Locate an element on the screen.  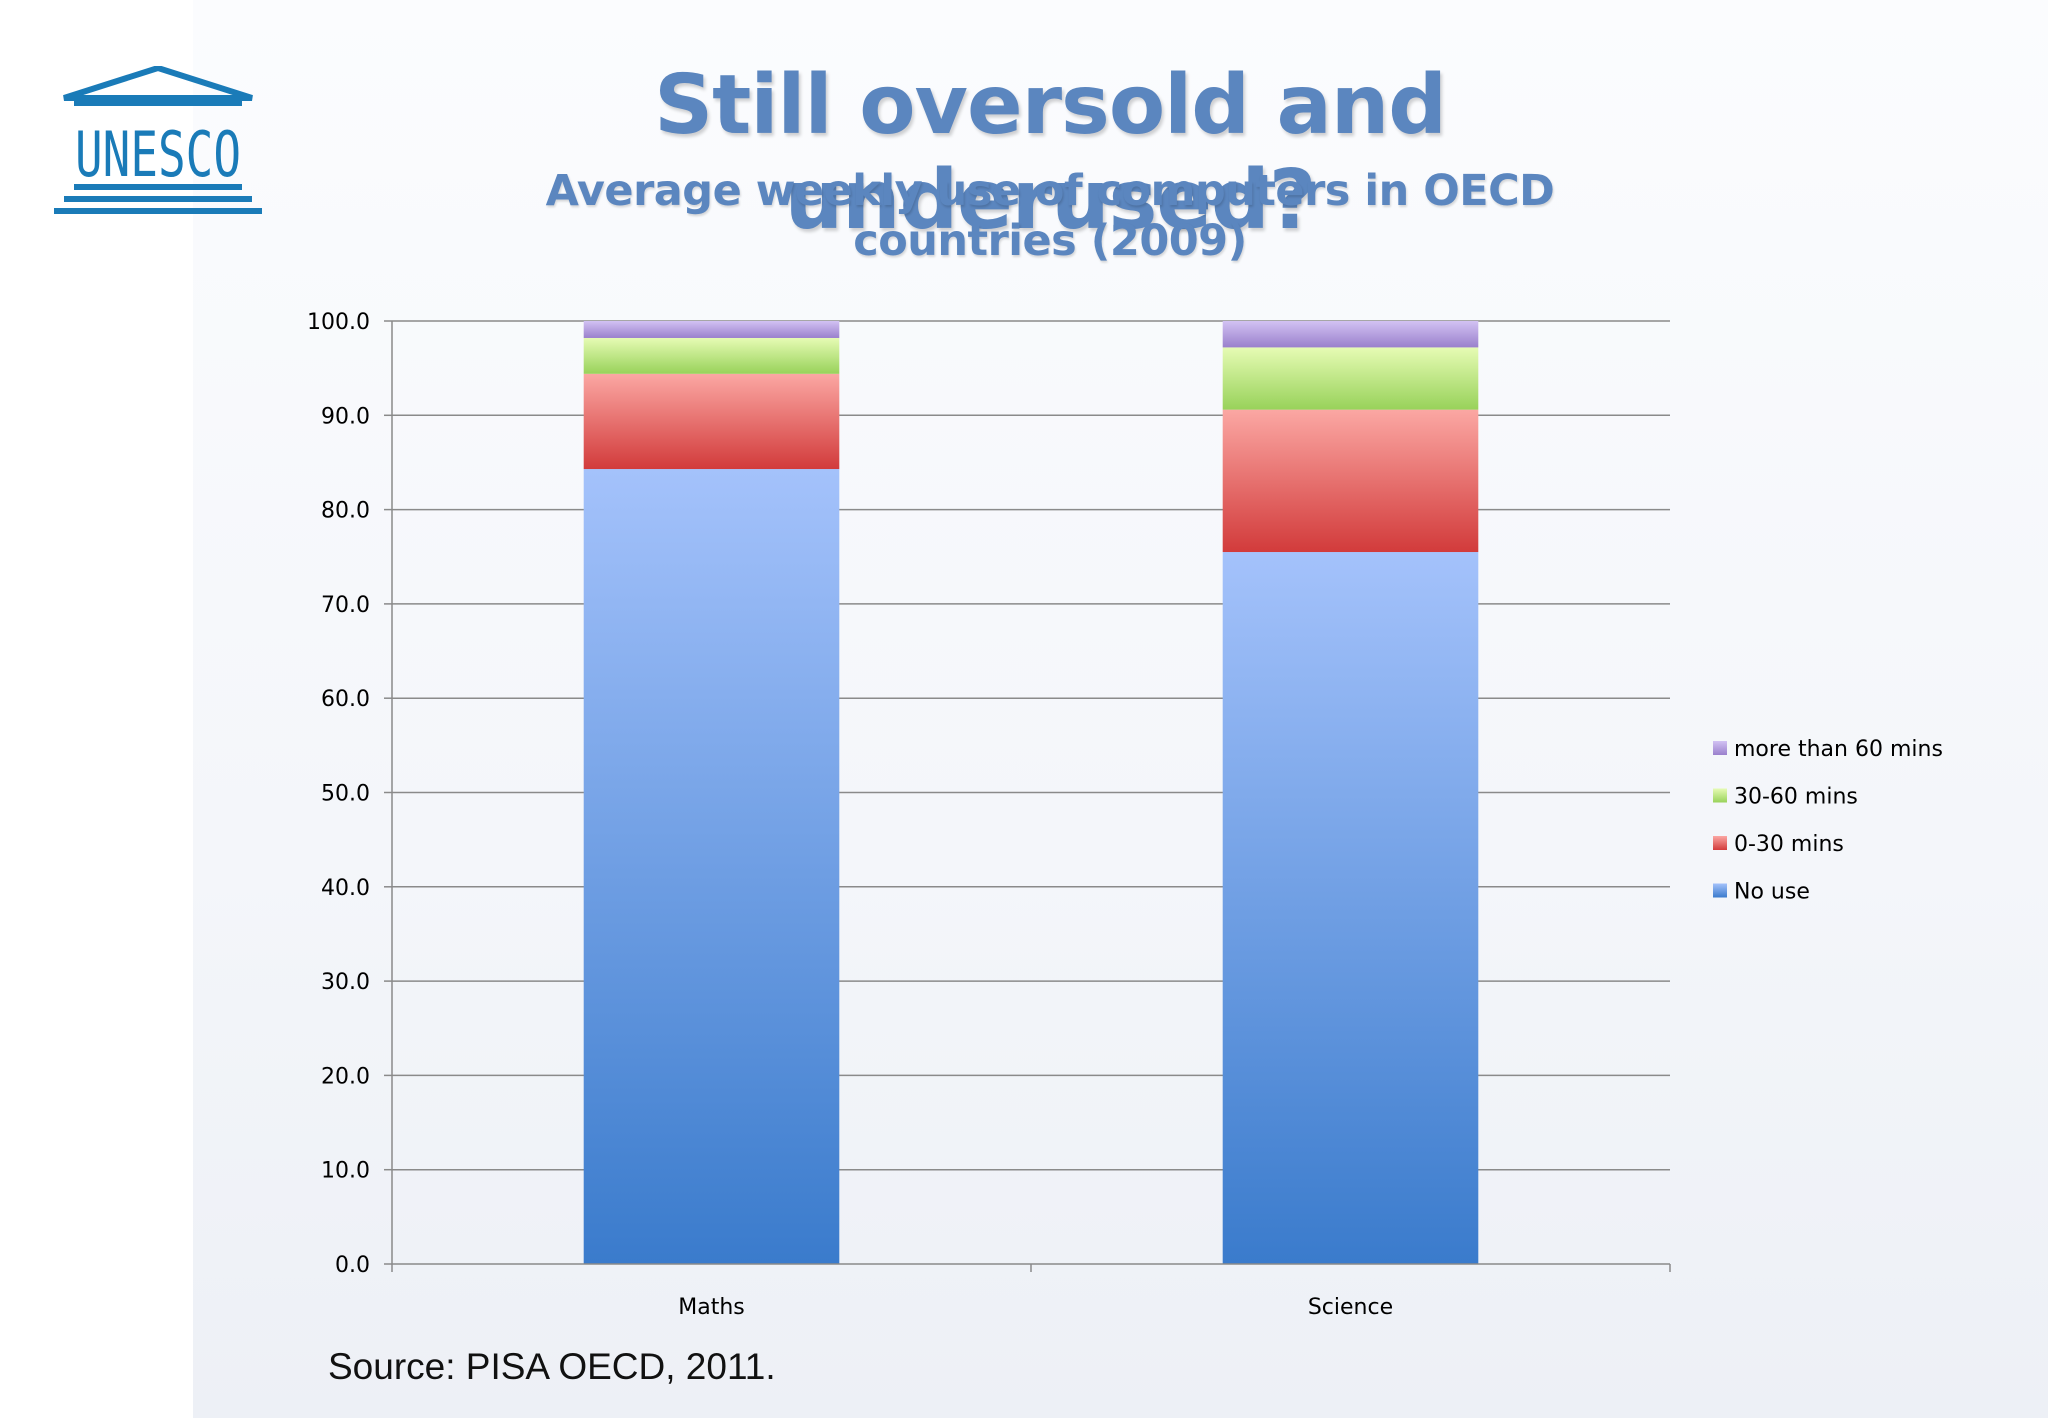
y-tick-label: 70.0 is located at coordinates (345, 605).